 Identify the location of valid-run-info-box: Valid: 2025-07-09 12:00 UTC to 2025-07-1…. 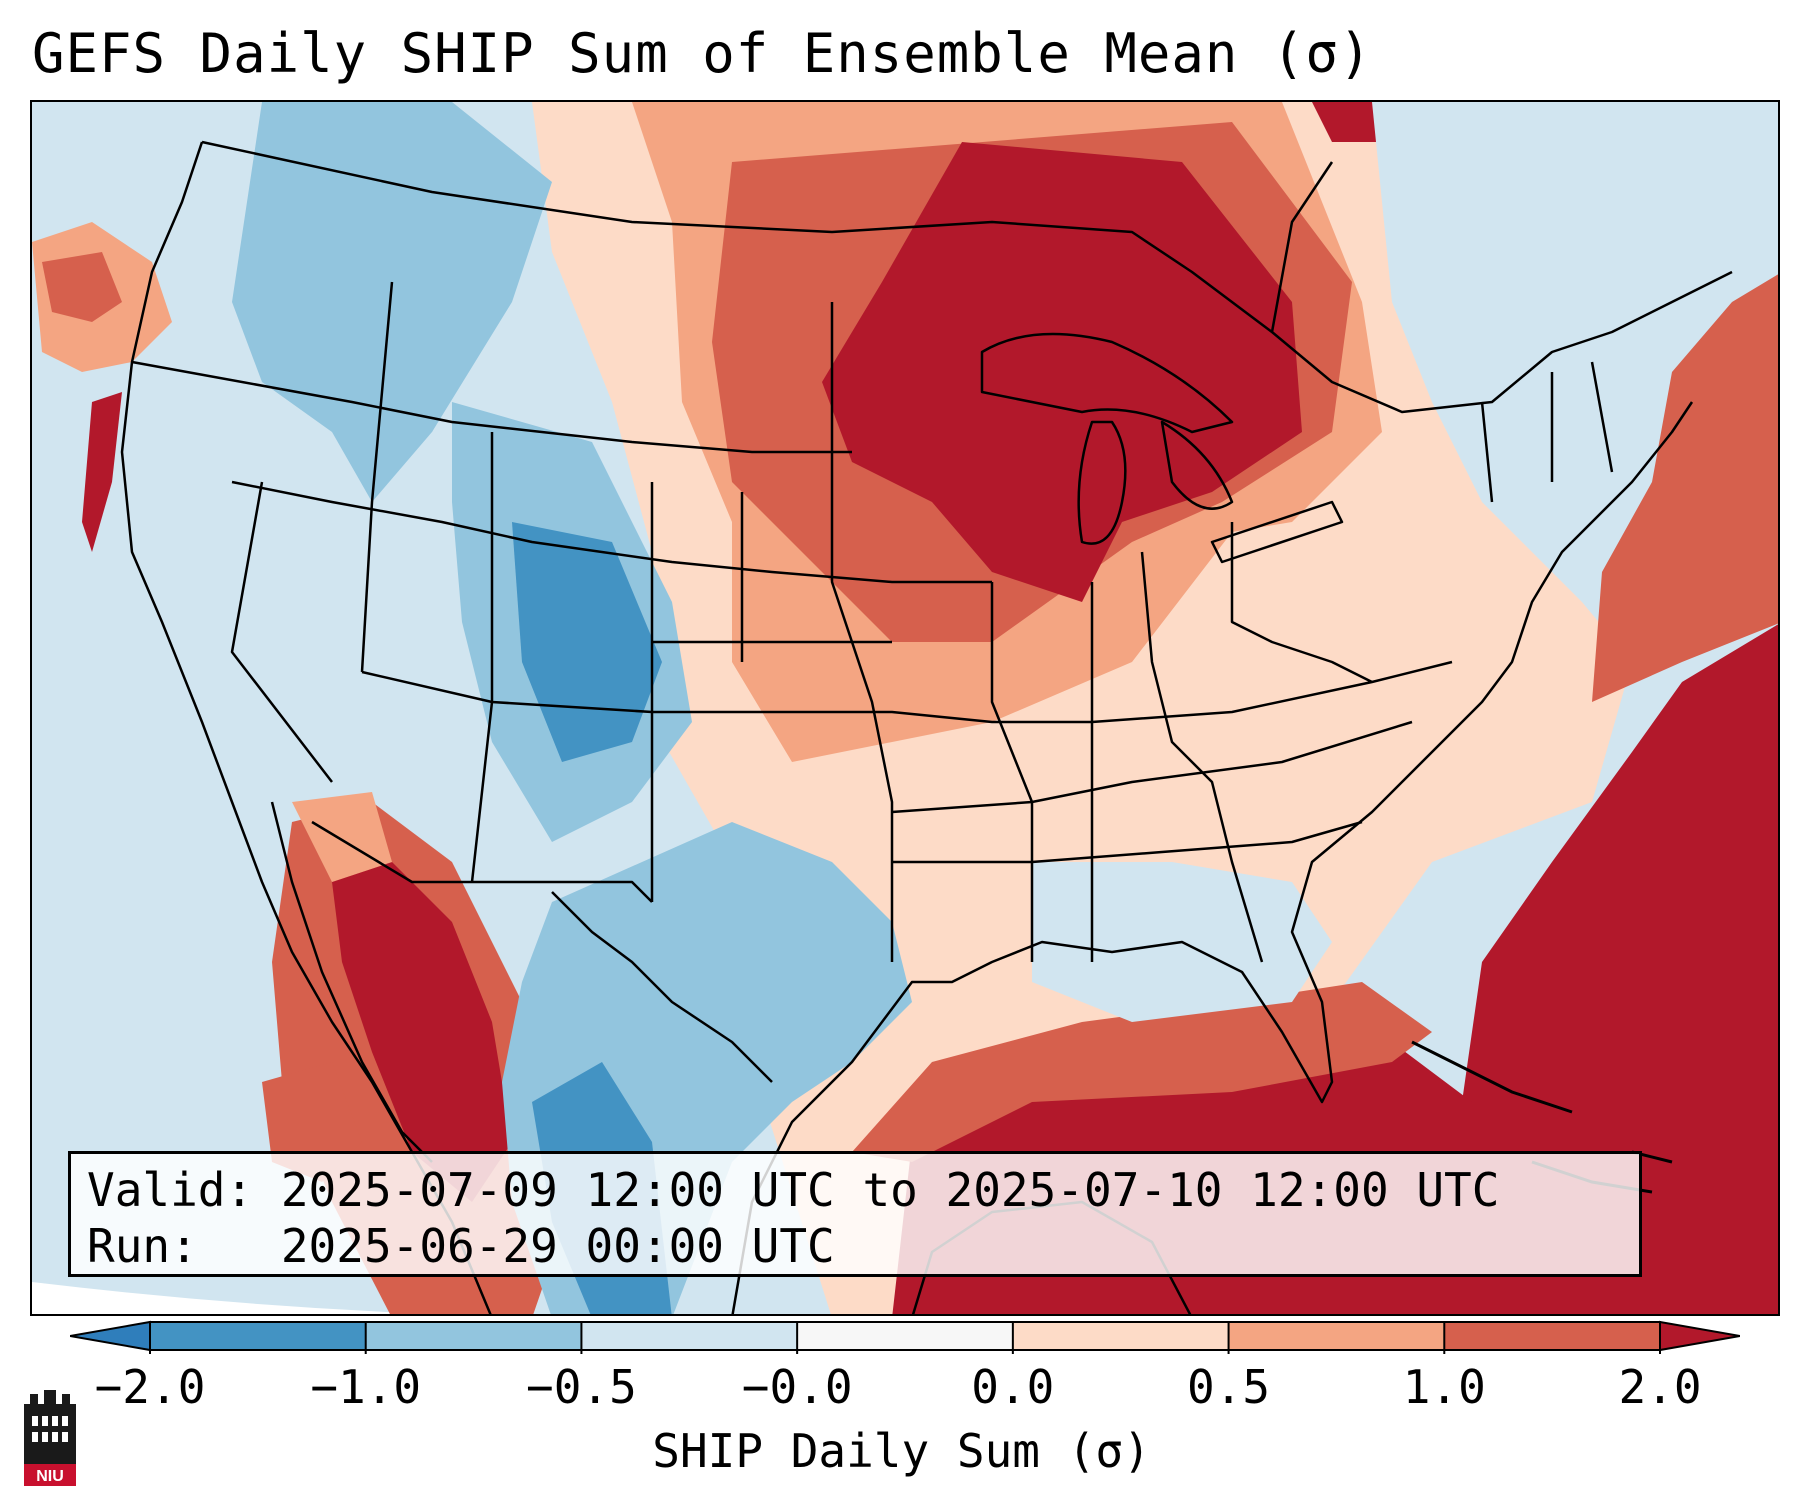
(855, 1214).